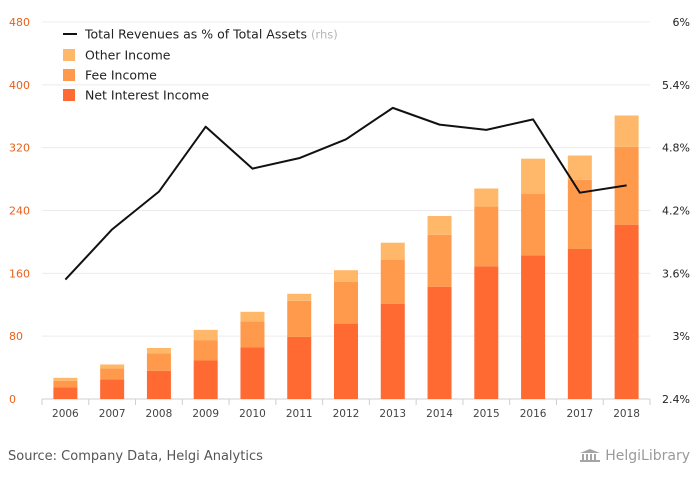 The width and height of the screenshot is (700, 483). Describe the element at coordinates (65, 414) in the screenshot. I see `x-tick-label: 2006` at that location.